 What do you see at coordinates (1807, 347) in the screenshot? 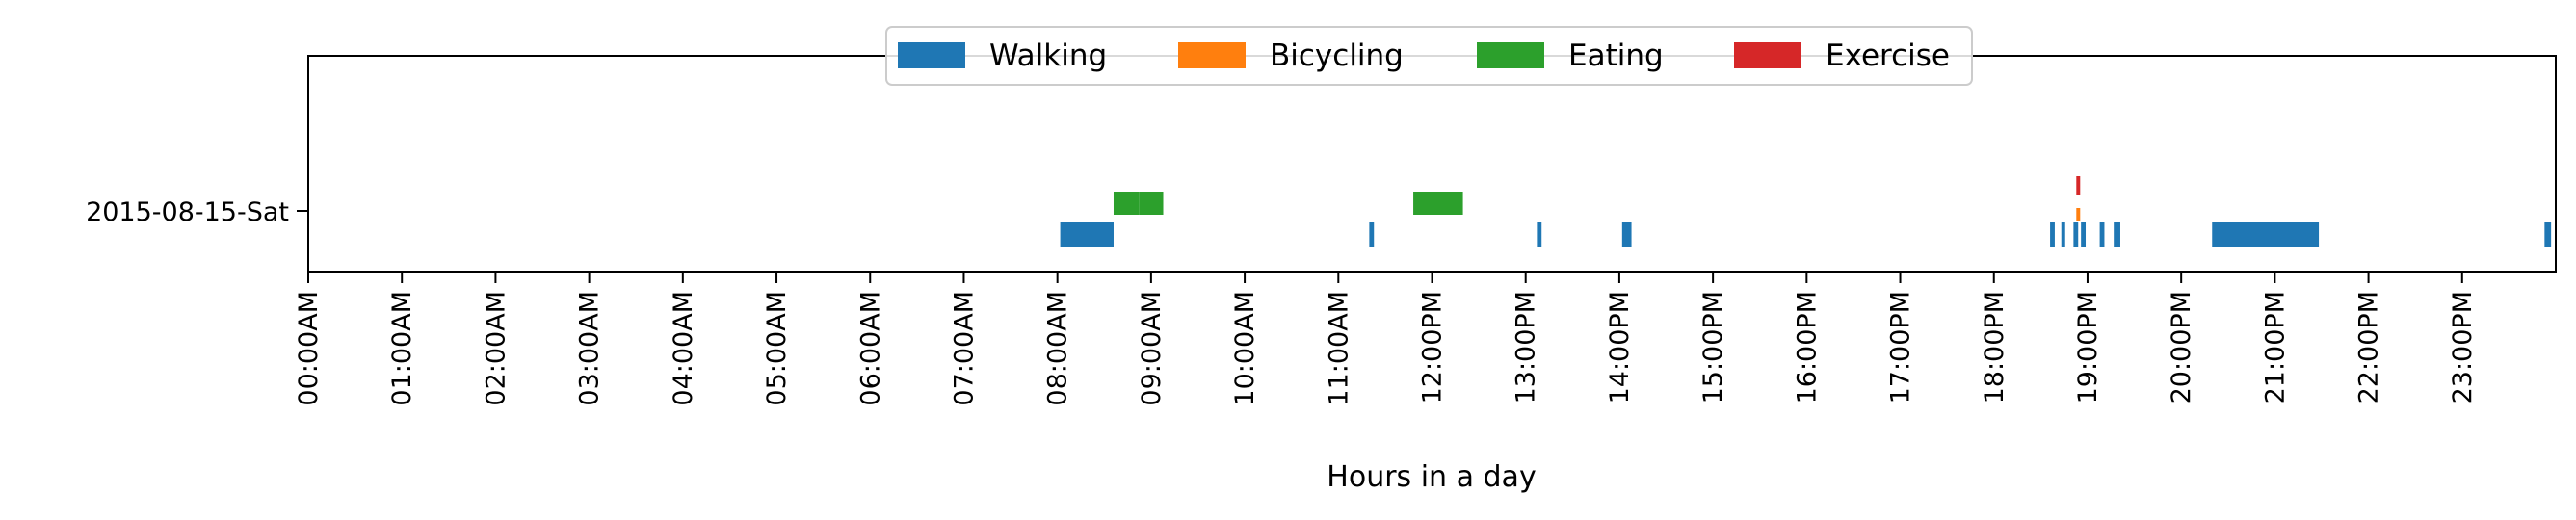
I see `x-tick-label: 16:00PM` at bounding box center [1807, 347].